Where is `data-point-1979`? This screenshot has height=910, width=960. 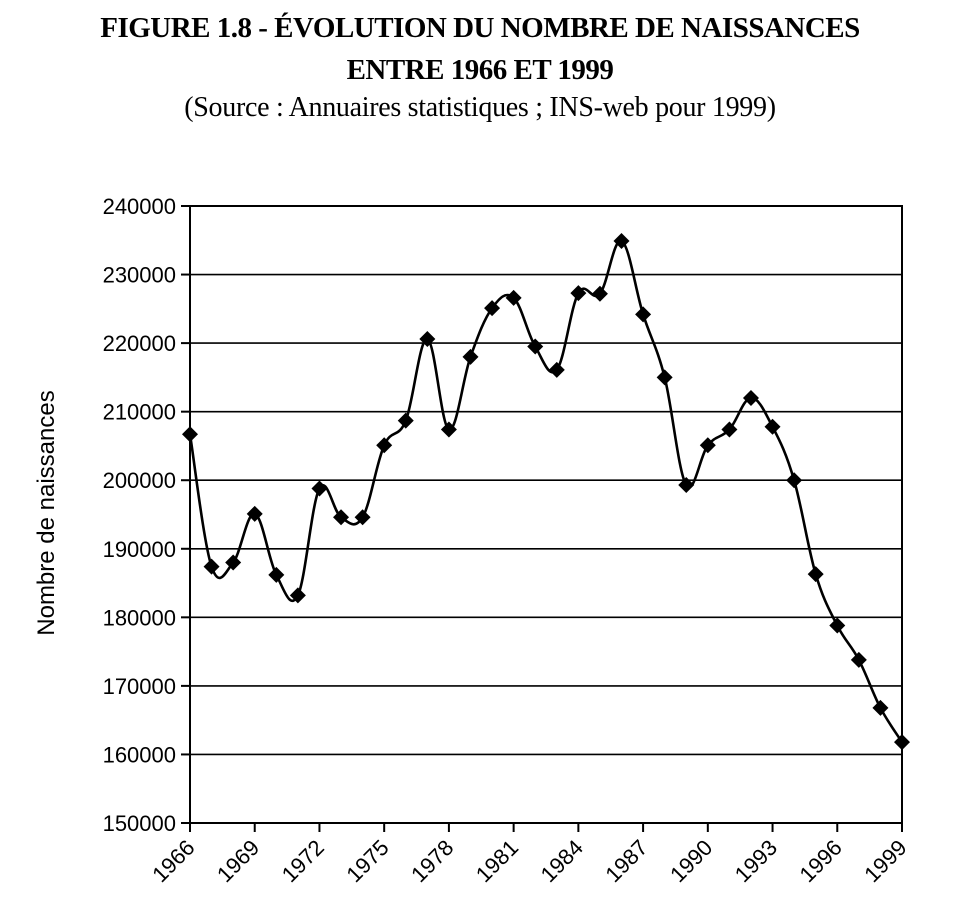 data-point-1979 is located at coordinates (470, 356).